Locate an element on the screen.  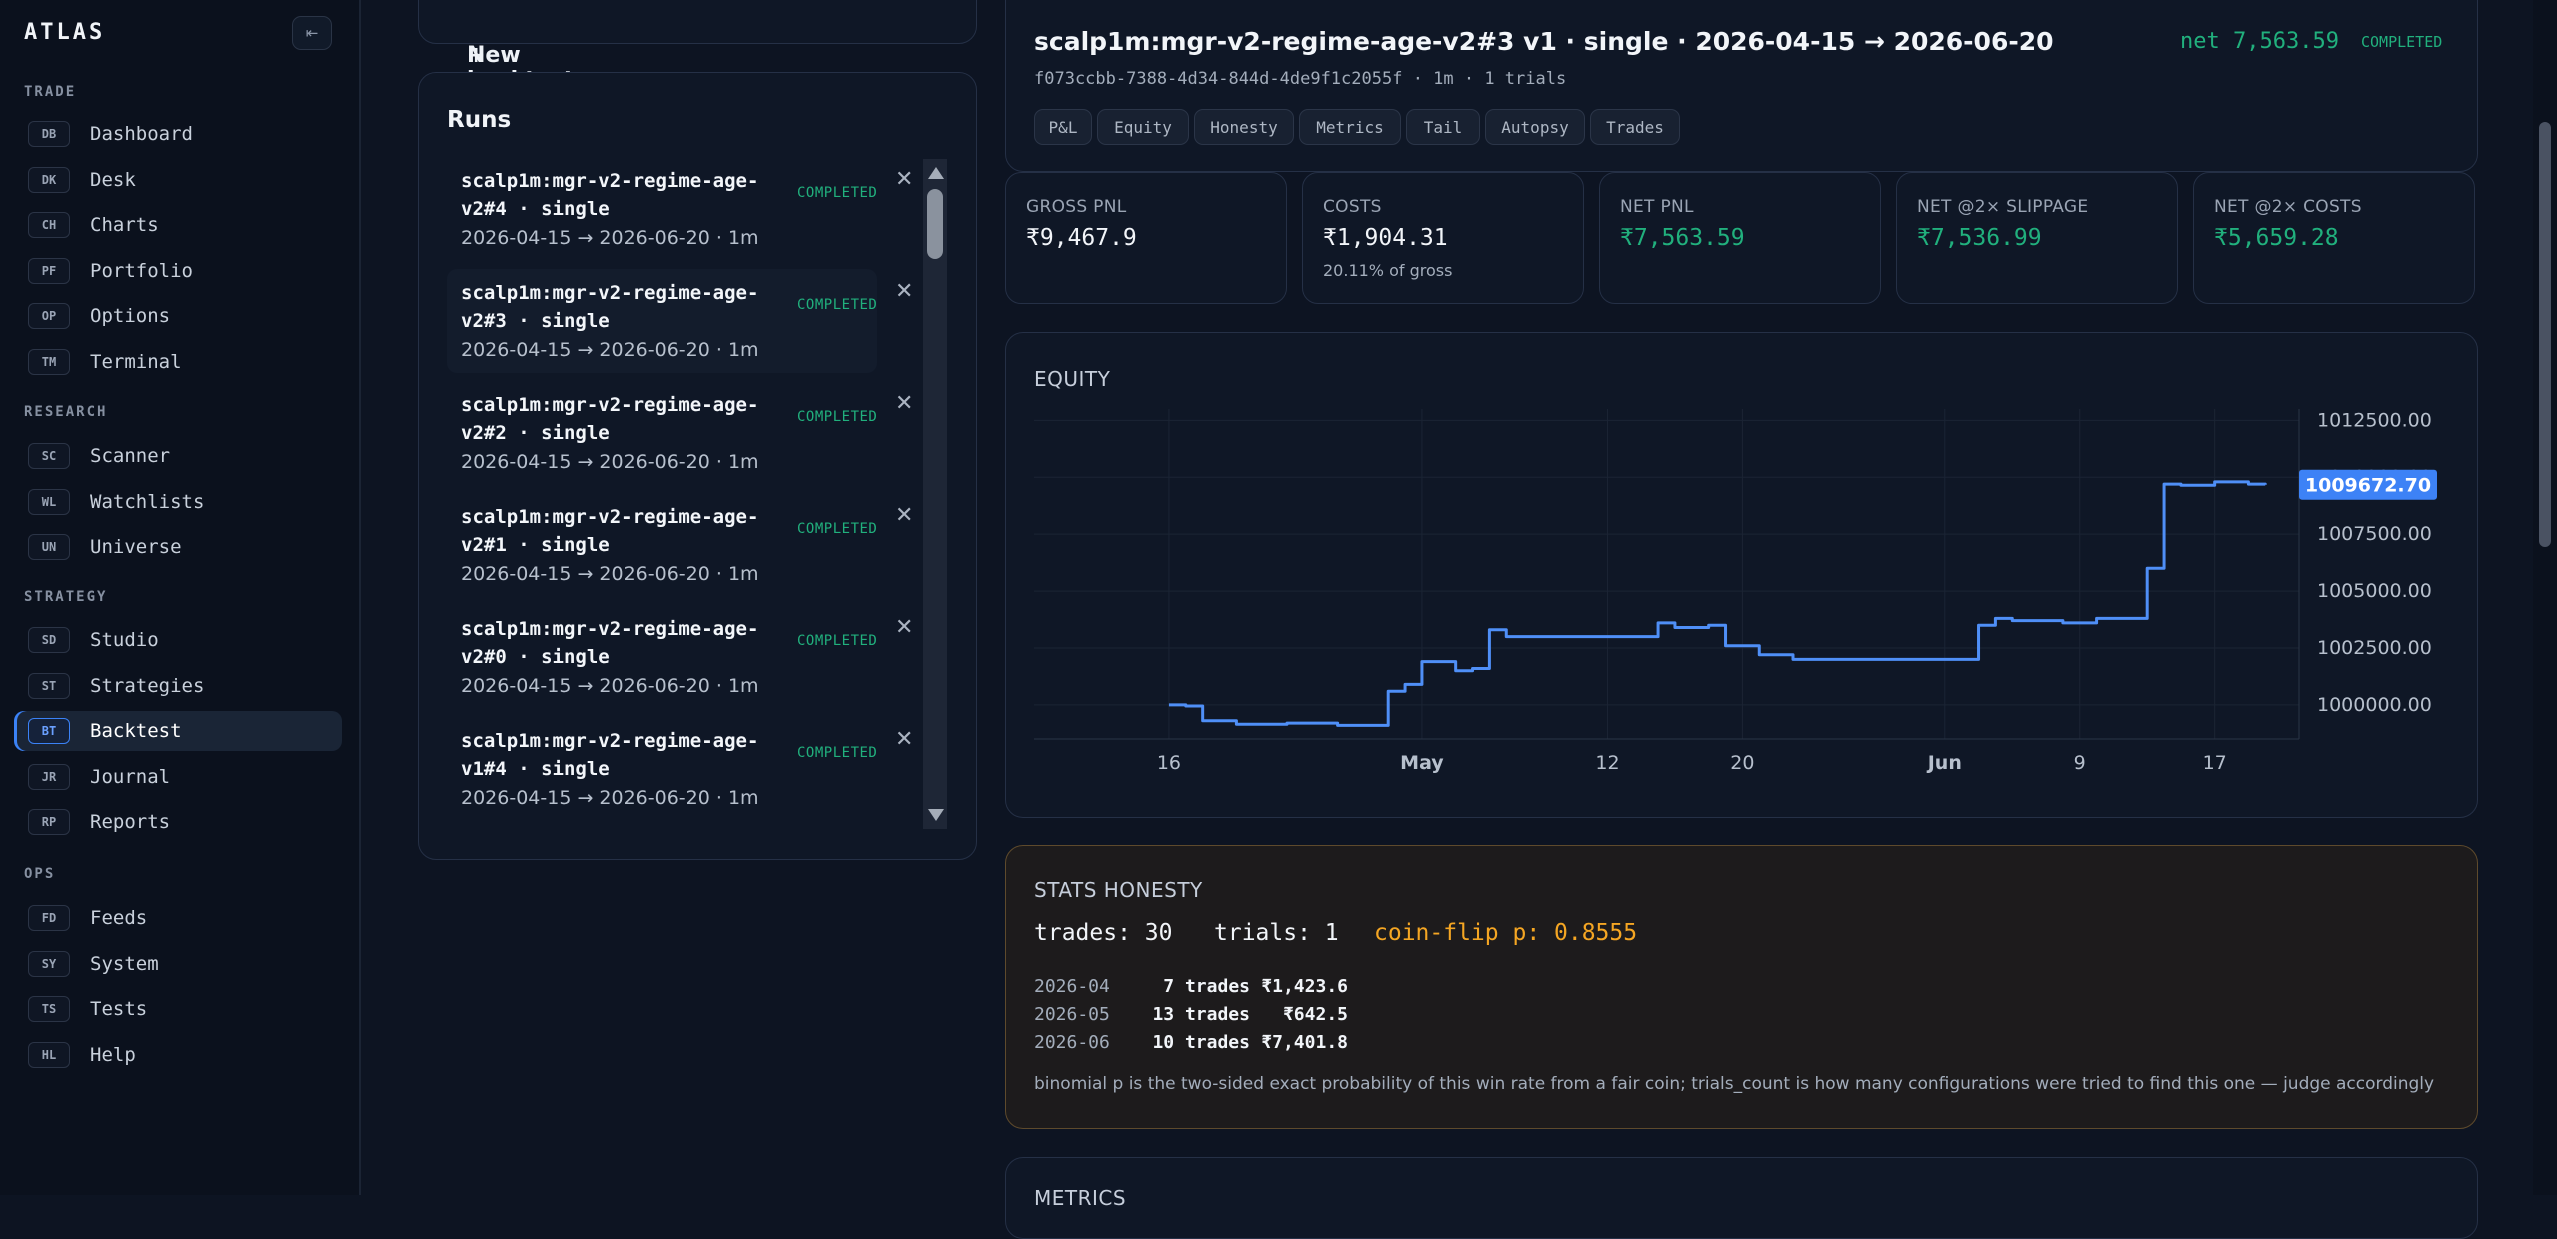
x-tick-label: 17 is located at coordinates (2215, 763).